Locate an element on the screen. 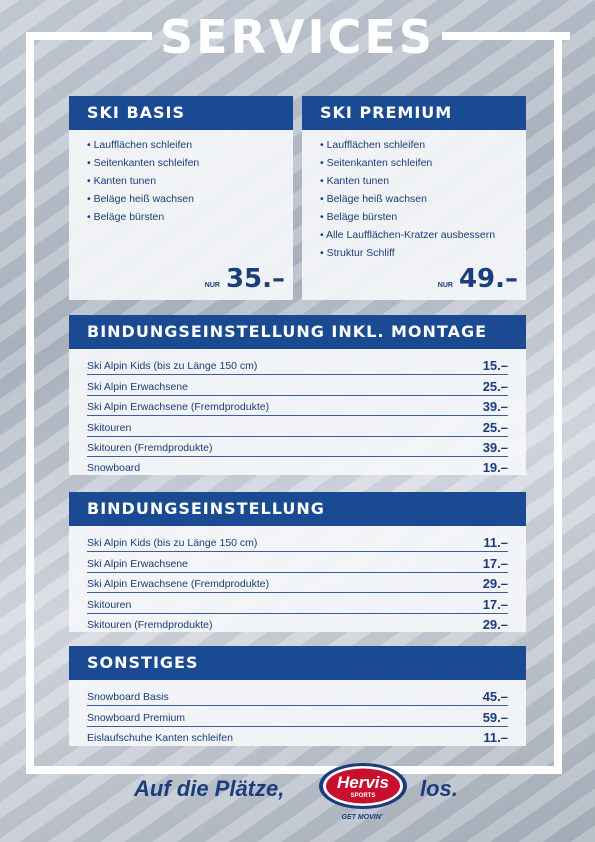 This screenshot has width=595, height=842. hervis-logo: Hervis SPORTS is located at coordinates (363, 786).